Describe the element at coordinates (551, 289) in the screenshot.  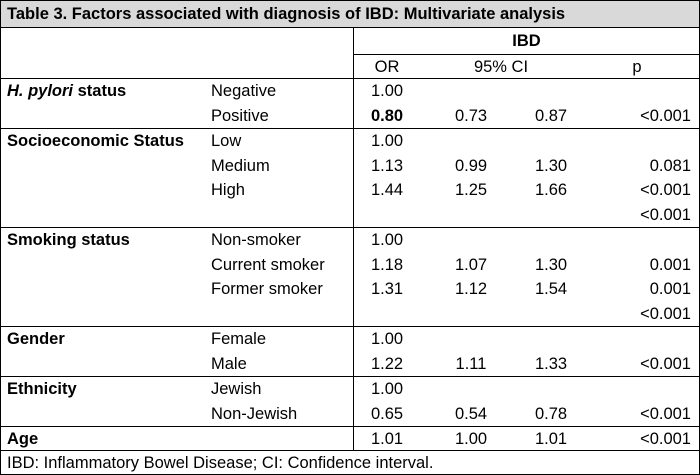
I see `cell-ci-upper: 1.54` at that location.